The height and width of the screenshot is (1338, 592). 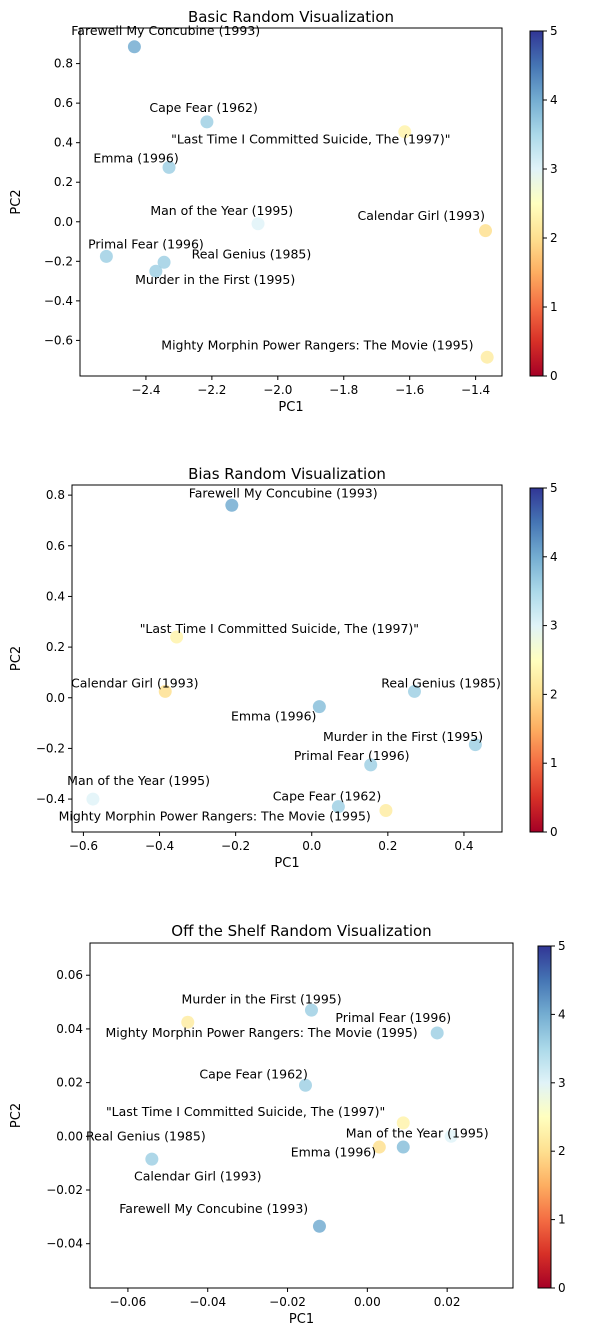 What do you see at coordinates (554, 763) in the screenshot?
I see `colorbar-tick-label: 1` at bounding box center [554, 763].